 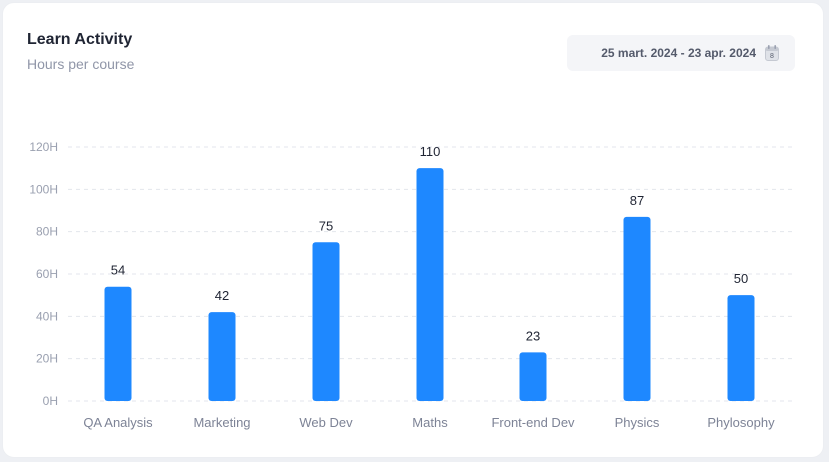 What do you see at coordinates (533, 335) in the screenshot?
I see `bar-value-label: 23` at bounding box center [533, 335].